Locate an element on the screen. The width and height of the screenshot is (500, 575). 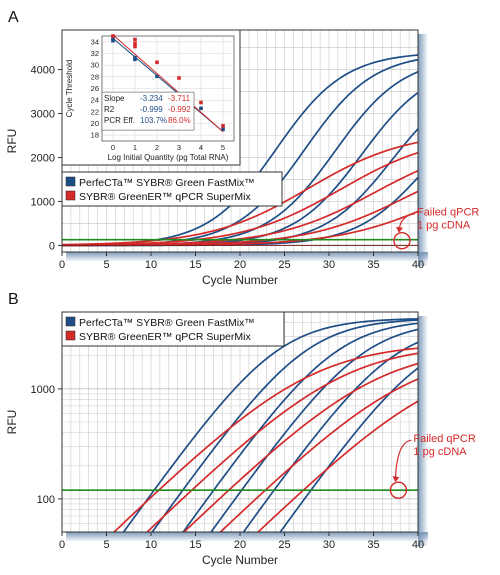
inset-stats-label: R2 is located at coordinates (109, 109).